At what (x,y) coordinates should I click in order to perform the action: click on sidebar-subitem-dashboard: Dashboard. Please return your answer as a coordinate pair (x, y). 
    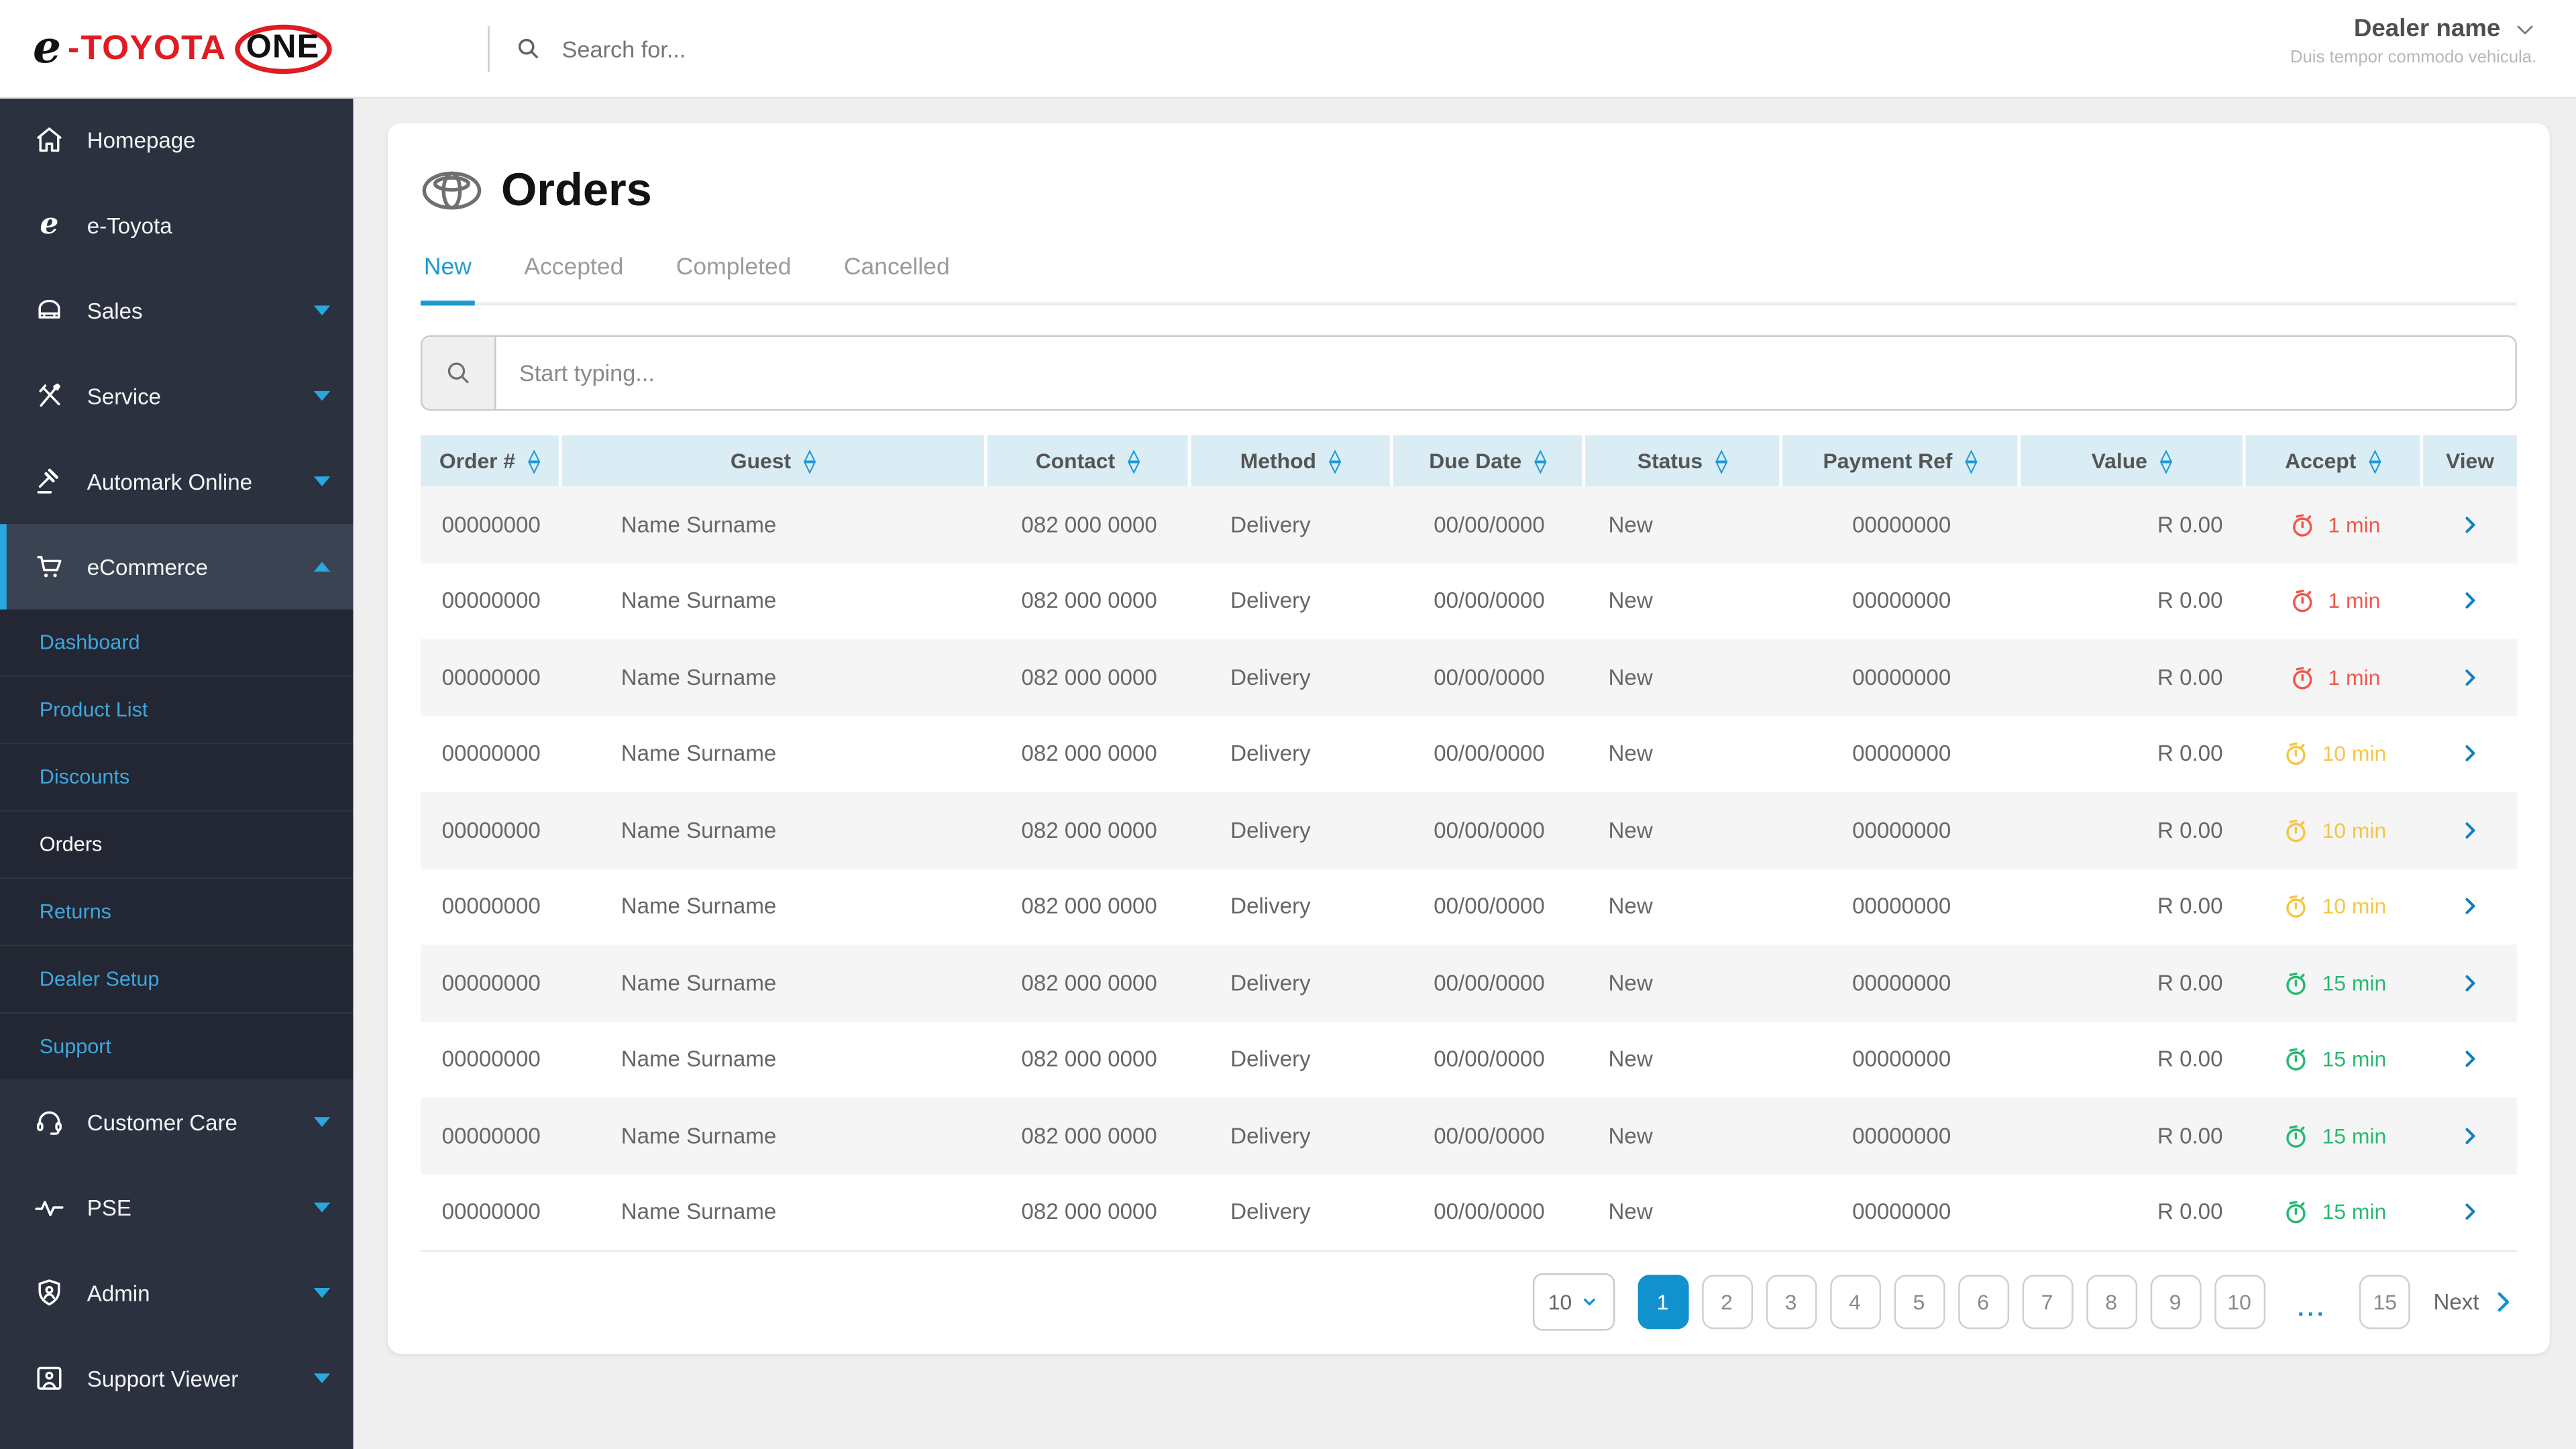
    Looking at the image, I should click on (89, 642).